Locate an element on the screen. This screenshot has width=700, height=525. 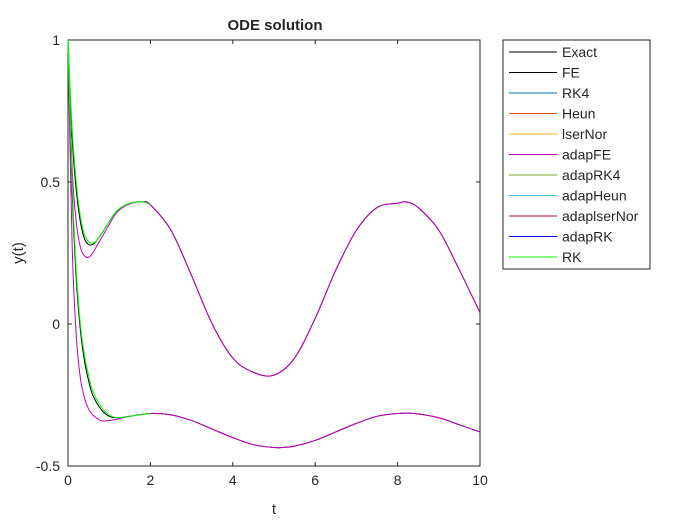
legend-label-adaprk: adapRK is located at coordinates (587, 237).